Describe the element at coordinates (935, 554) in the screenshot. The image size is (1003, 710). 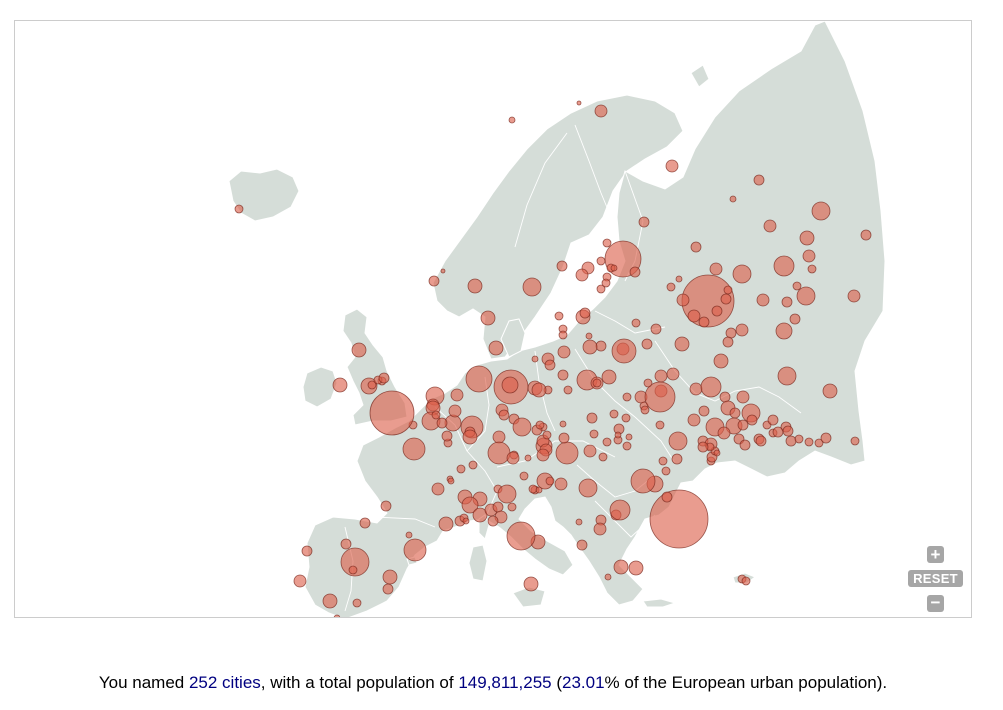
I see `zoom-in-button: +` at that location.